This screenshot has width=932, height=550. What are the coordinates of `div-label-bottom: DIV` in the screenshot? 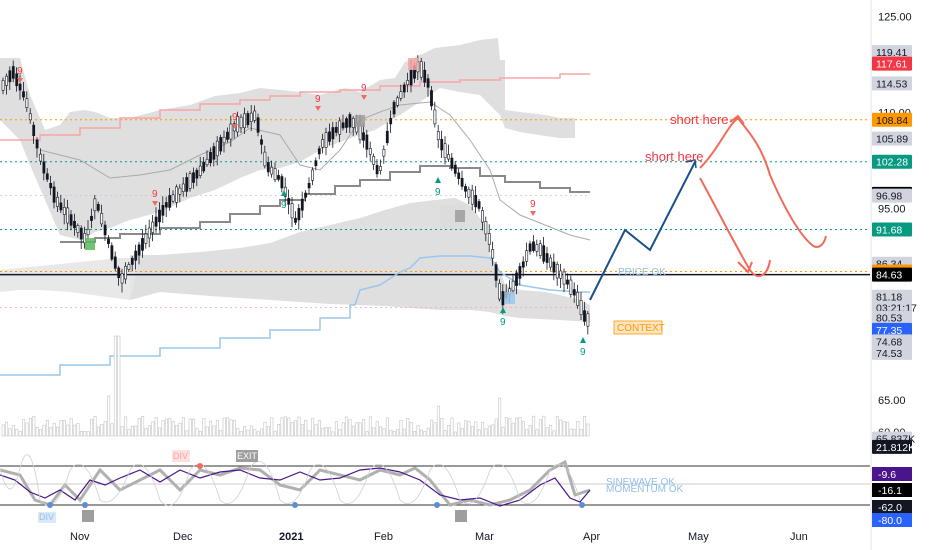 It's located at (46, 517).